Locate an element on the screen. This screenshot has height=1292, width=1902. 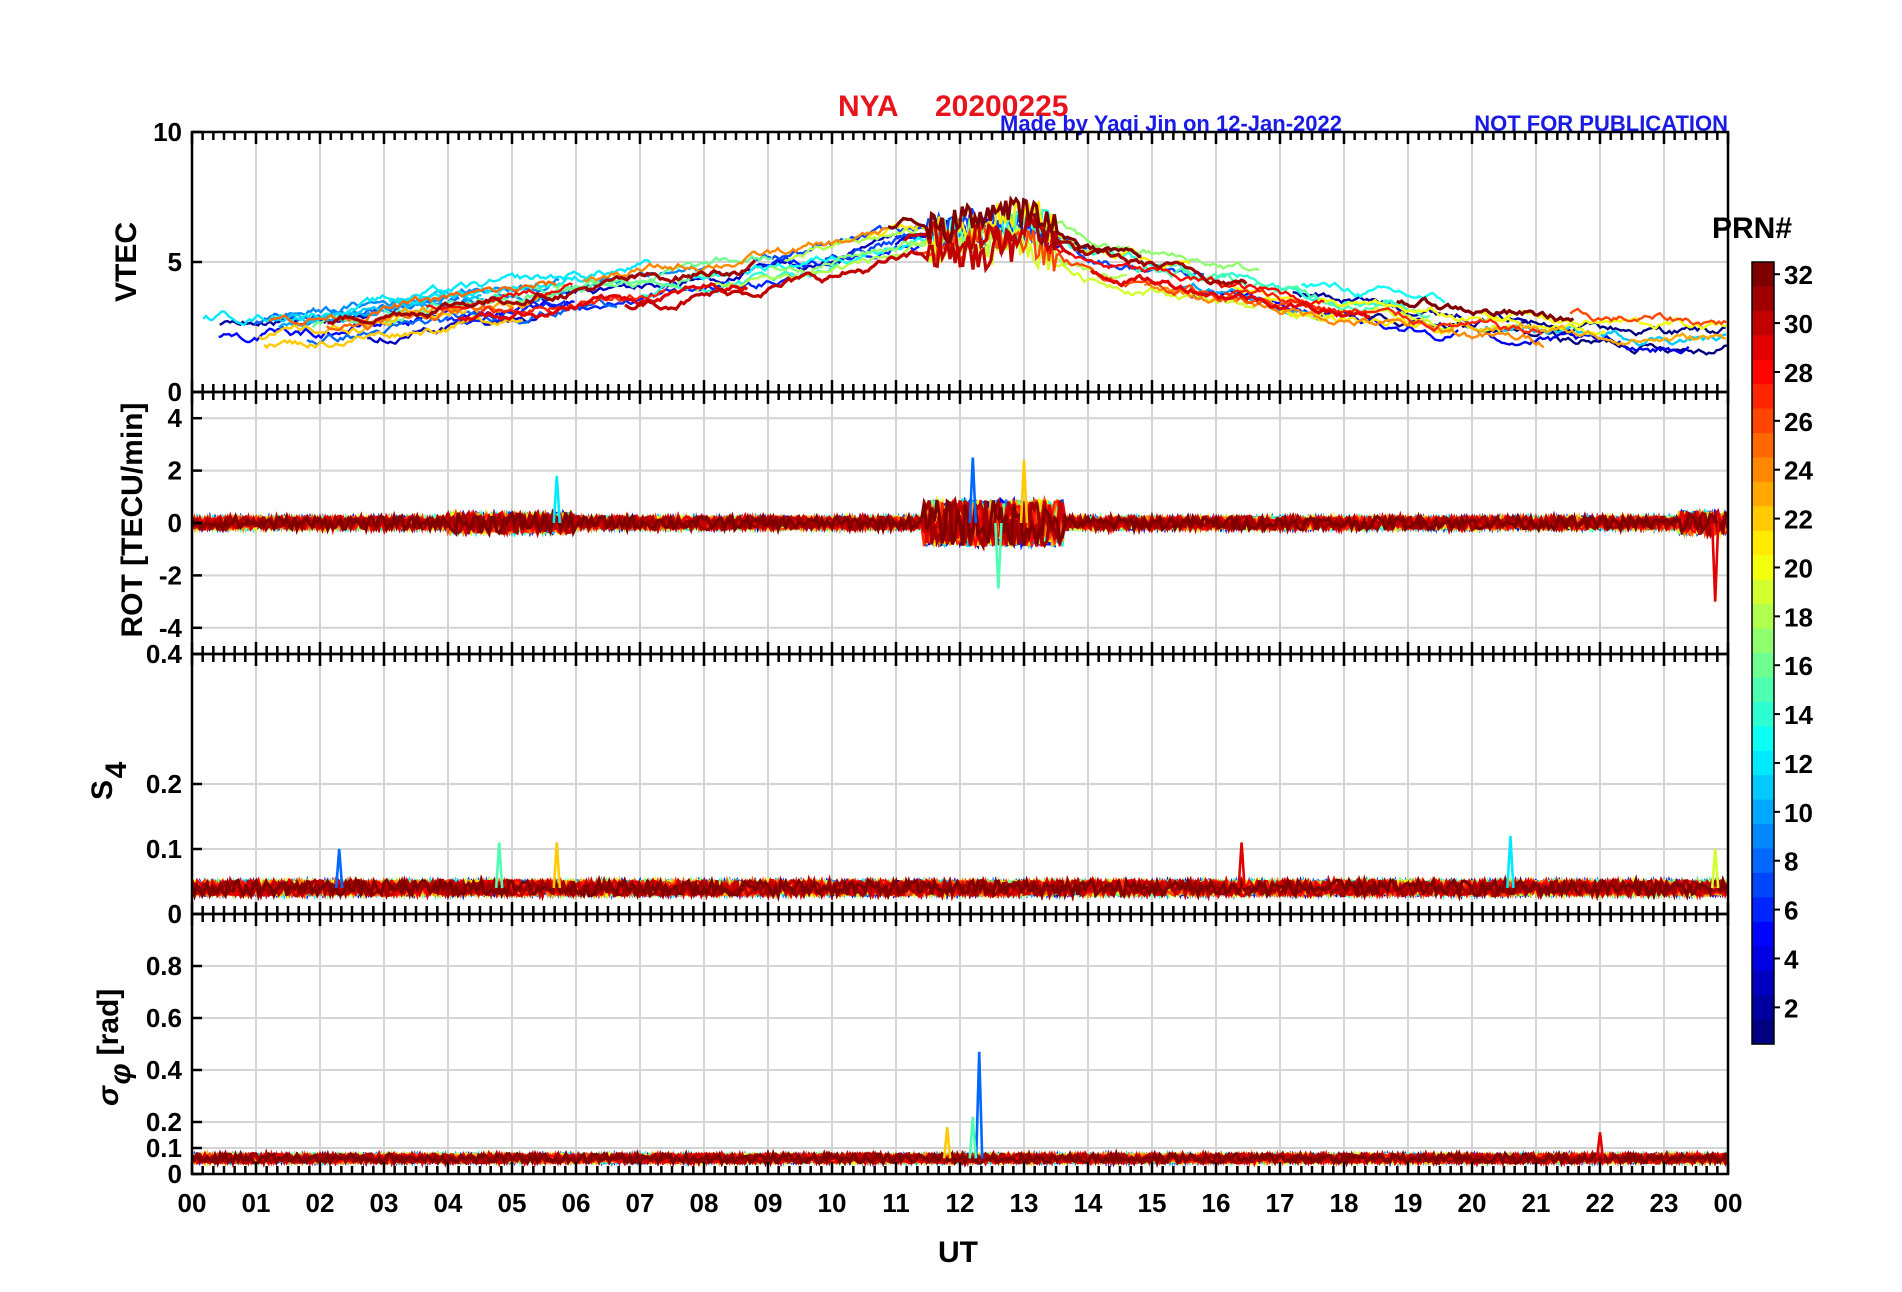
s4-ylabel: S 4 is located at coordinates (109, 780).